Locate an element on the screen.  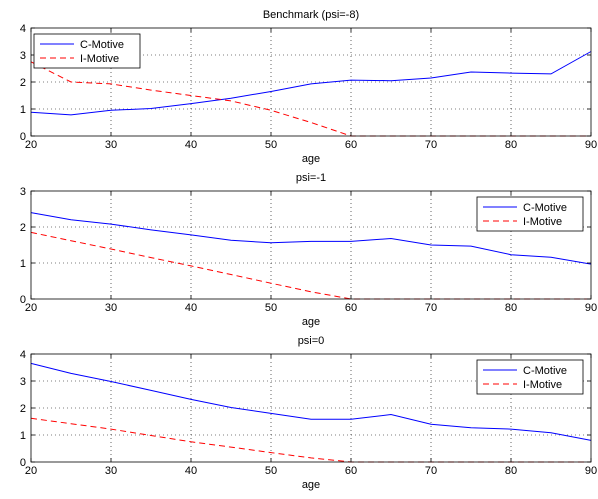
chart-title: Benchmark (psi=-8) is located at coordinates (311, 15).